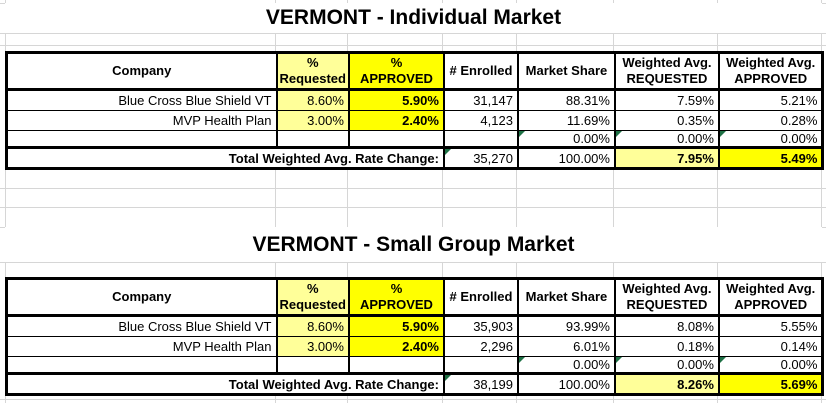 This screenshot has height=403, width=826. What do you see at coordinates (396, 78) in the screenshot?
I see `col-header-approved-line2: APPROVED` at bounding box center [396, 78].